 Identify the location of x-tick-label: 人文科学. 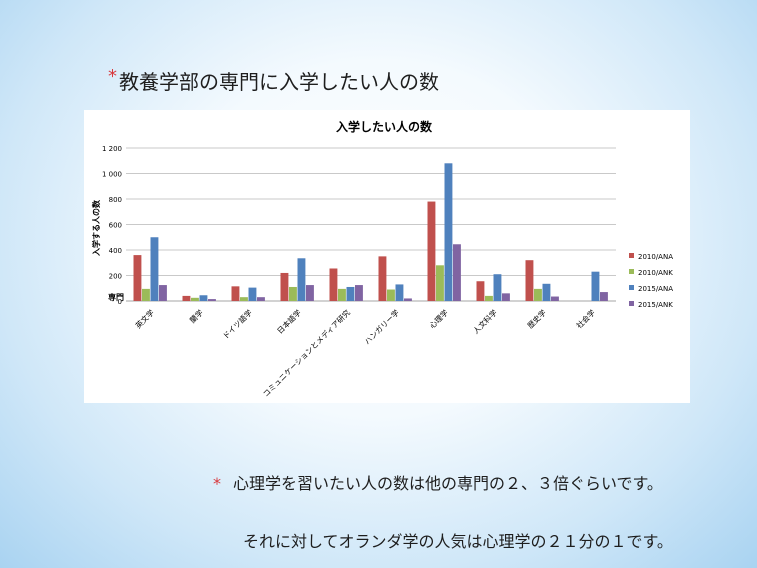
(485, 321).